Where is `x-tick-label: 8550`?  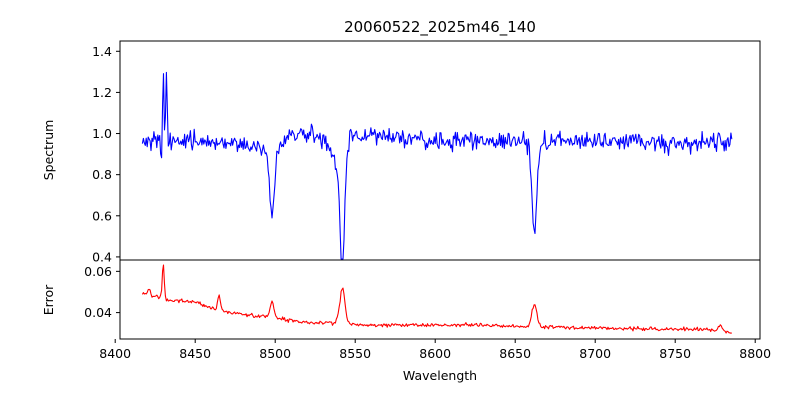 x-tick-label: 8550 is located at coordinates (355, 353).